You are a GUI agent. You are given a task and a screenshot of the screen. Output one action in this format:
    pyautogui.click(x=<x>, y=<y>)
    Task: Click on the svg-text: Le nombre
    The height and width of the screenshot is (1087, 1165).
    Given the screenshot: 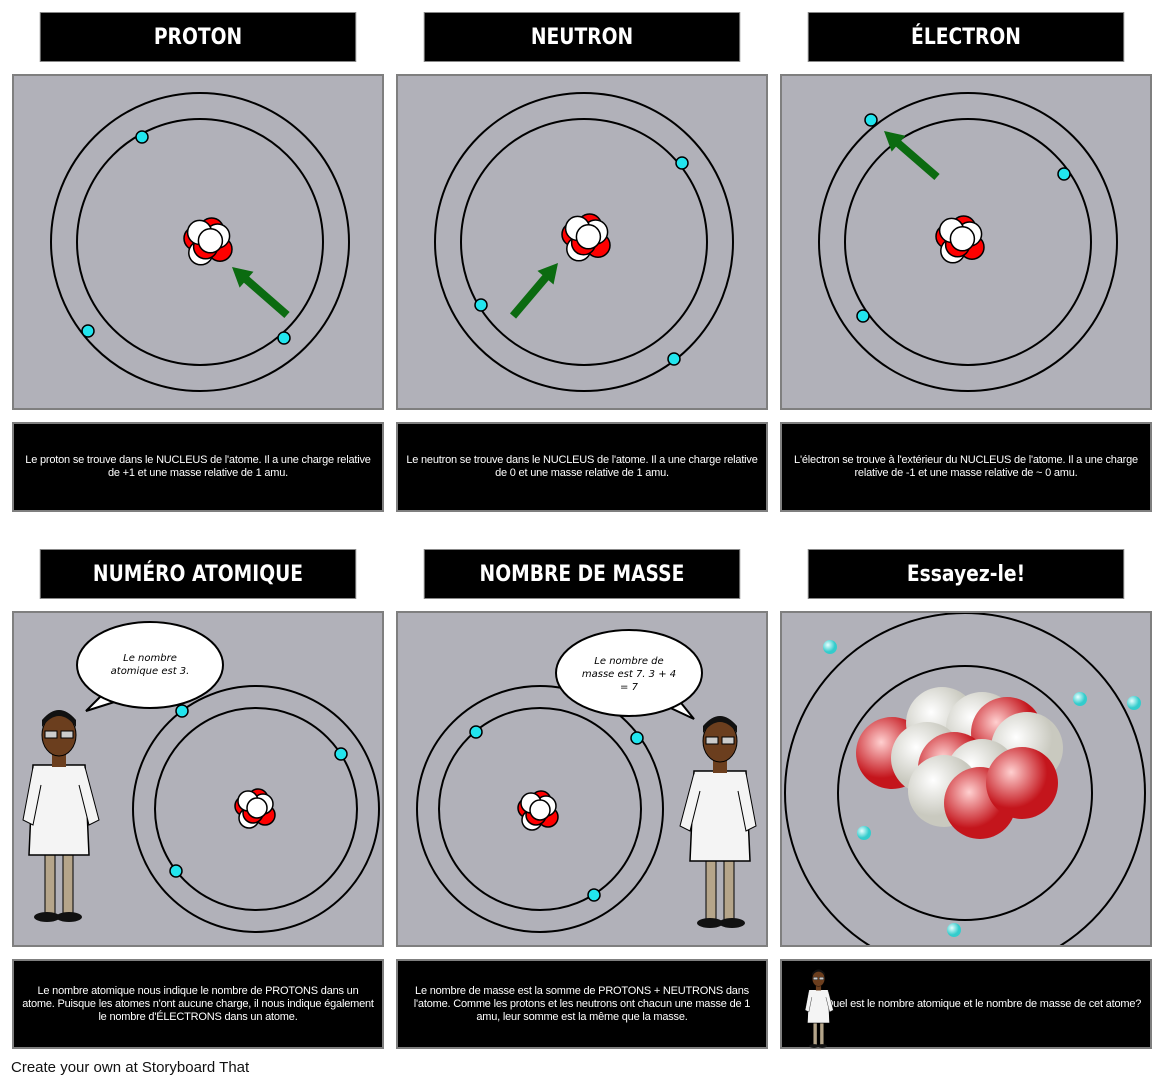 What is the action you would take?
    pyautogui.click(x=150, y=658)
    